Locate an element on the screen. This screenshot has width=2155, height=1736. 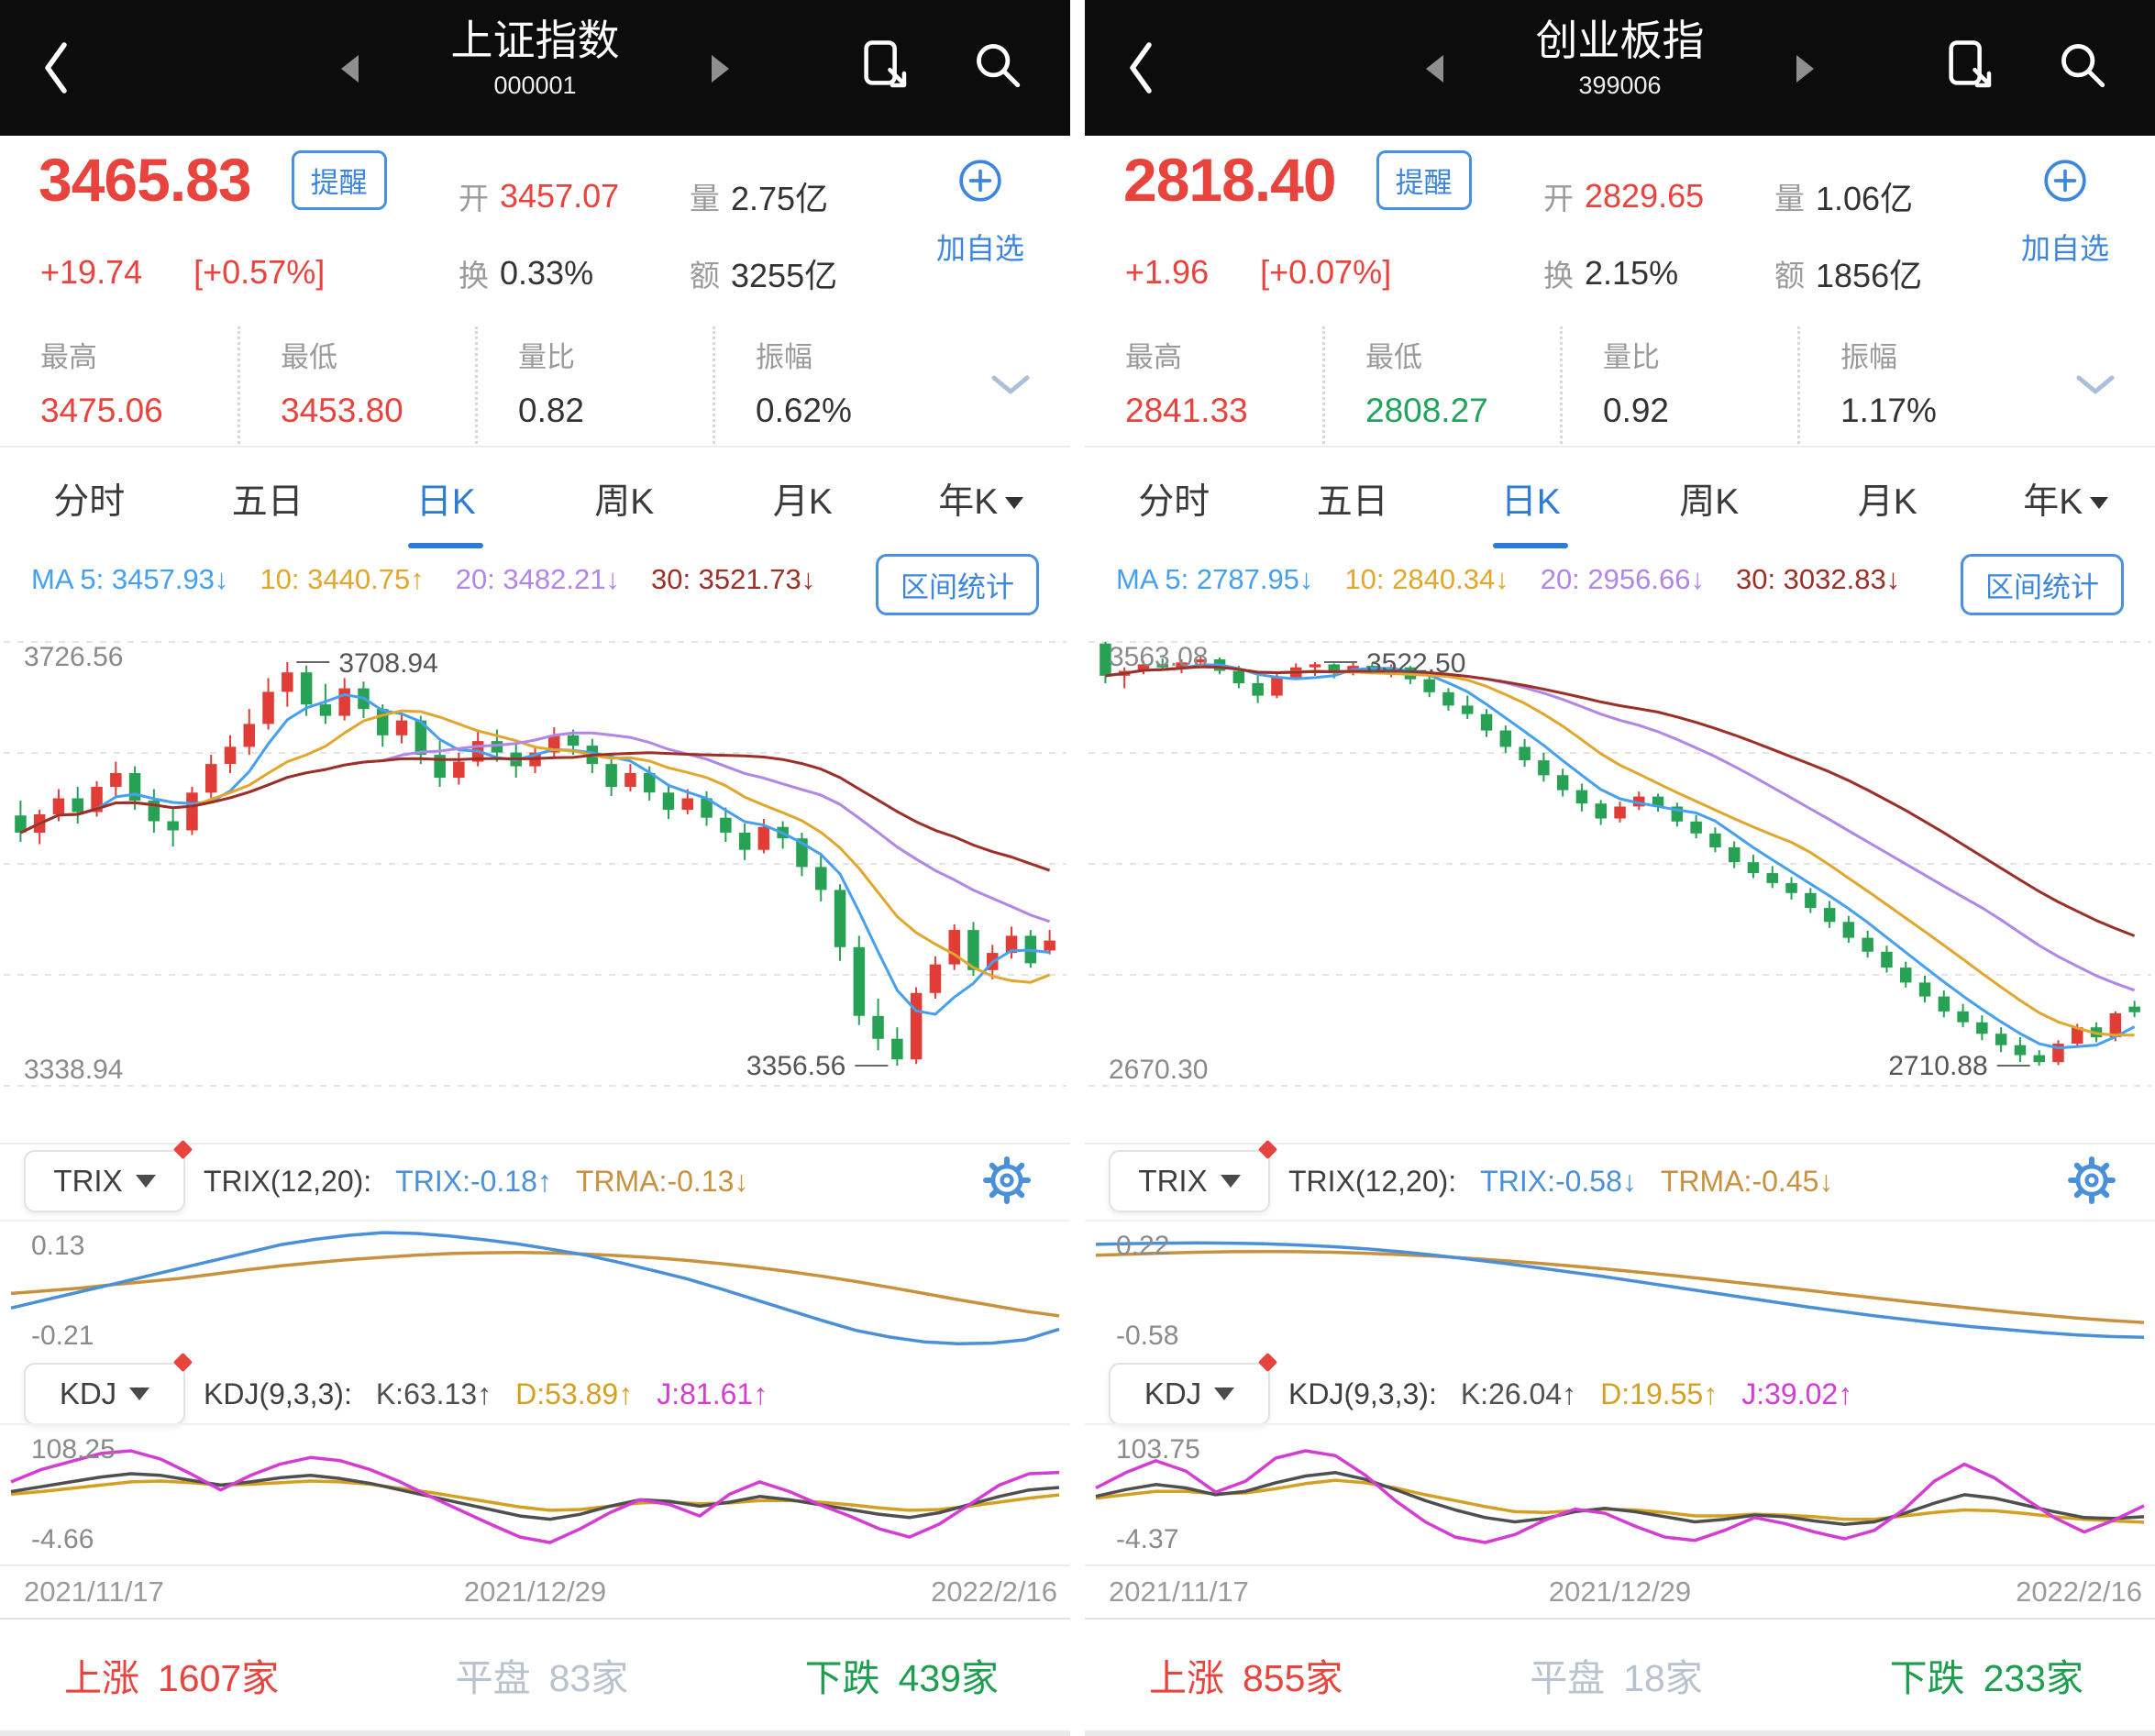
price-row: 3465.83 提醒 is located at coordinates (213, 180).